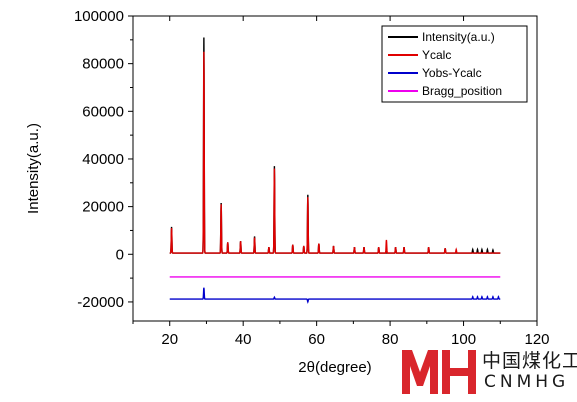 The image size is (577, 402). Describe the element at coordinates (103, 159) in the screenshot. I see `y-tick-label: 40000` at that location.